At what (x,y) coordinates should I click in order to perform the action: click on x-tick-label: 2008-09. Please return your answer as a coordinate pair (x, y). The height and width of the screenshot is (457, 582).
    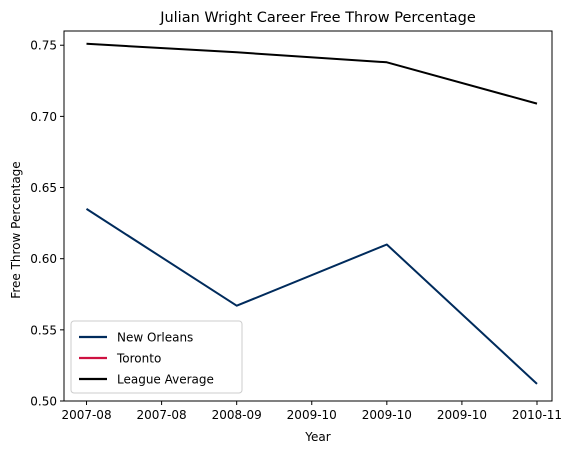
    Looking at the image, I should click on (237, 415).